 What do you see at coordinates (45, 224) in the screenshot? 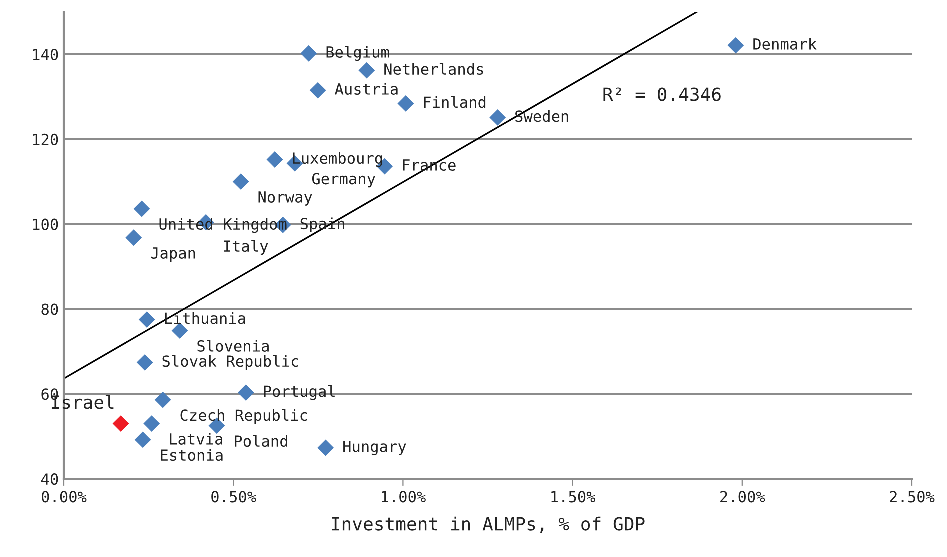
I see `y-tick-label: 100` at bounding box center [45, 224].